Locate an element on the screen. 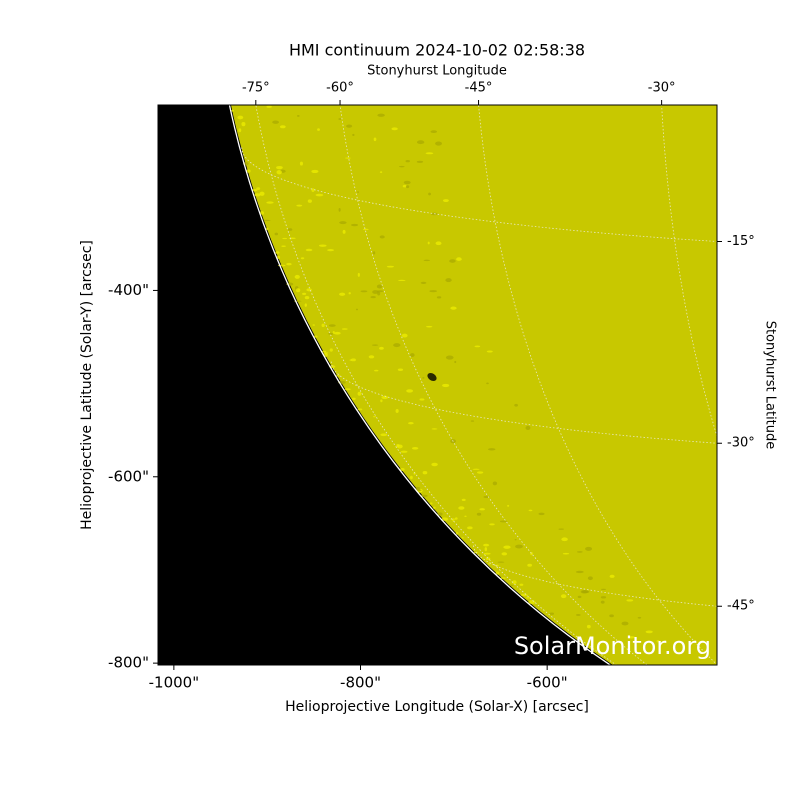 This screenshot has height=804, width=800. sunspot is located at coordinates (432, 377).